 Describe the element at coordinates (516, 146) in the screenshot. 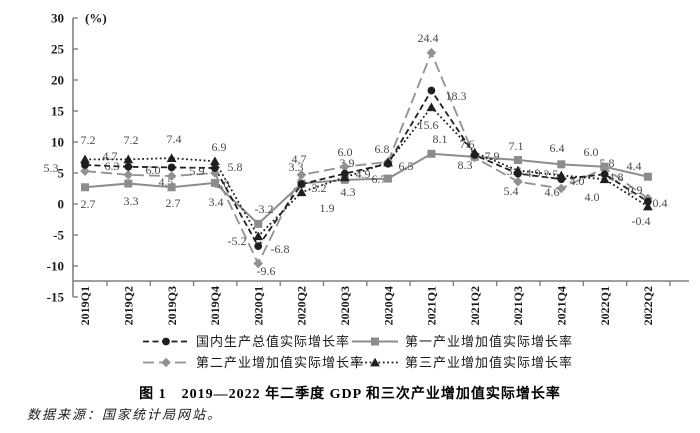

I see `svg-text: 7.1` at that location.